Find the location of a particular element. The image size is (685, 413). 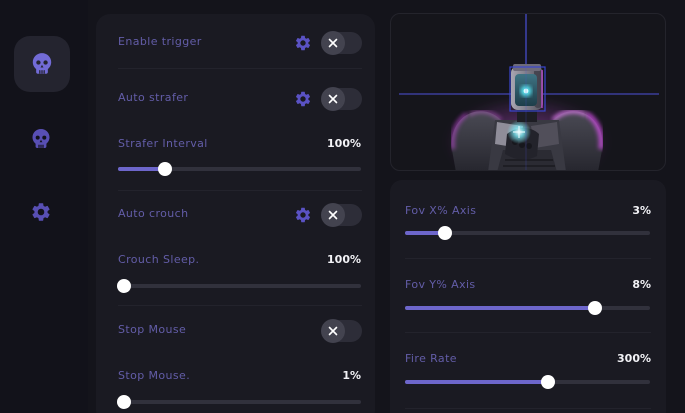

slider-value: 3% is located at coordinates (641, 210).